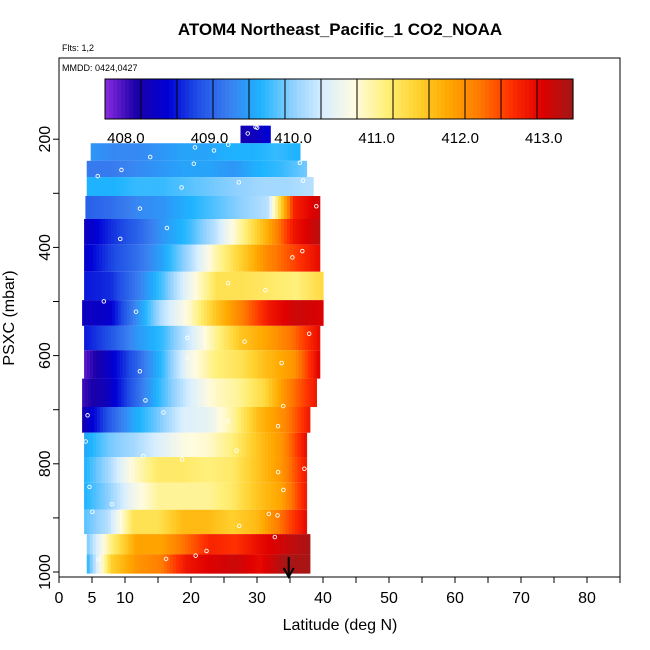 The height and width of the screenshot is (650, 650). What do you see at coordinates (288, 568) in the screenshot?
I see `latitude-marker-arrow` at bounding box center [288, 568].